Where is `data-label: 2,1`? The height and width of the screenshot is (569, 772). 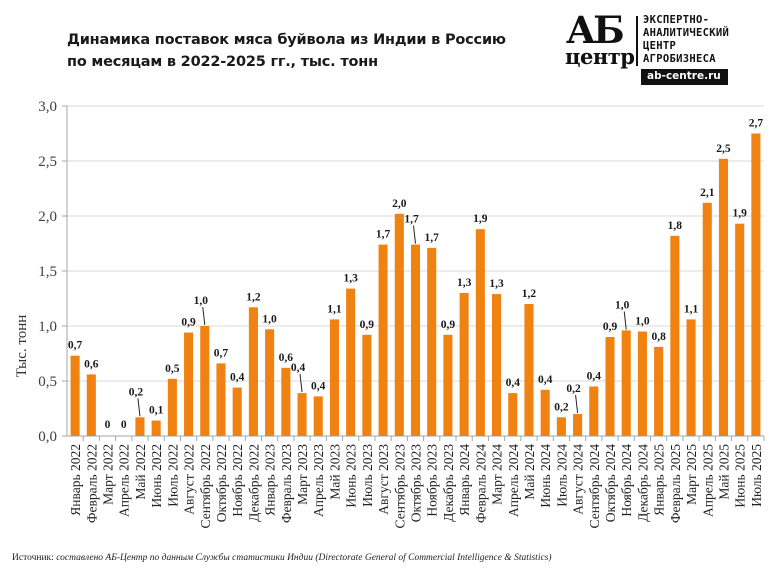 data-label: 2,1 is located at coordinates (707, 193).